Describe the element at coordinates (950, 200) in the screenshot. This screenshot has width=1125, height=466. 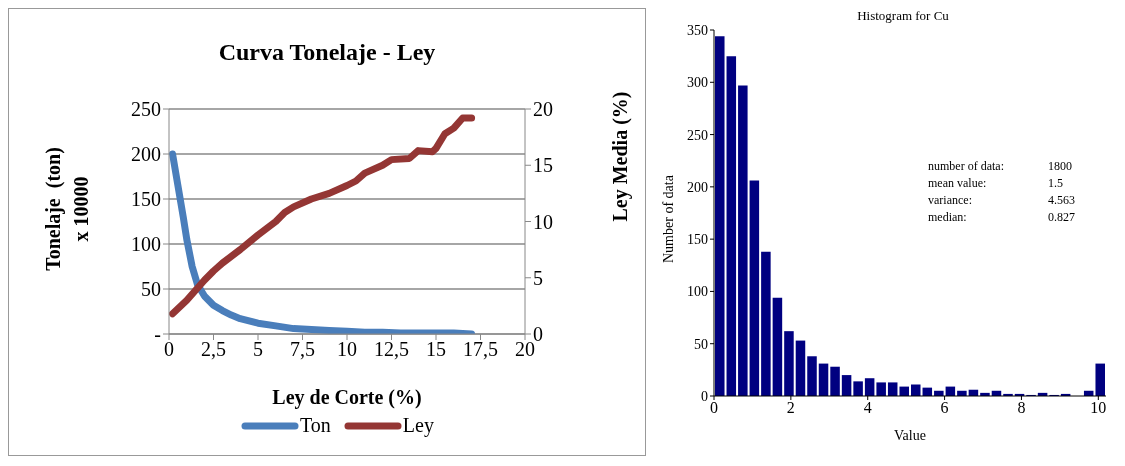
I see `annotation: variance:` at that location.